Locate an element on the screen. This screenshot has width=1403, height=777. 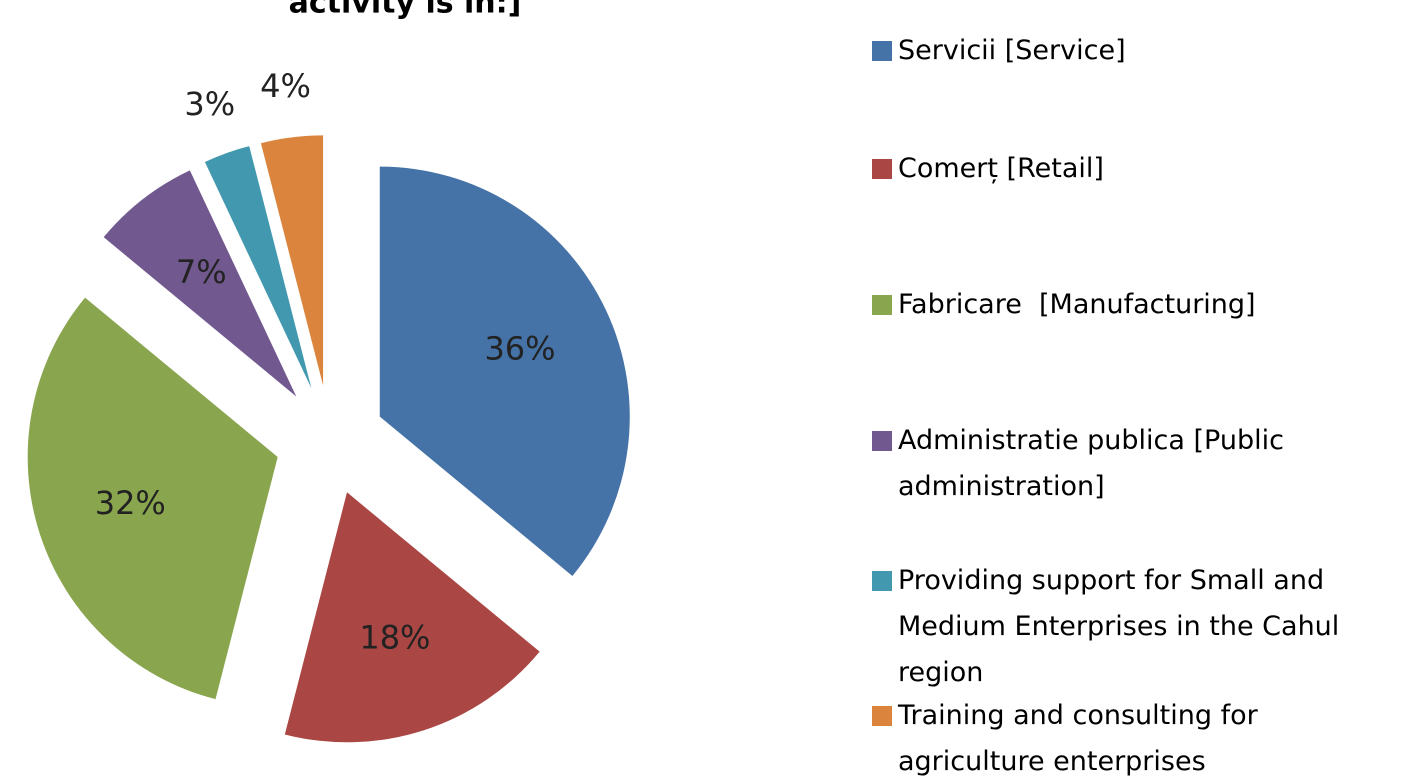
legend-item: Comerț [Retail] is located at coordinates (1132, 169).